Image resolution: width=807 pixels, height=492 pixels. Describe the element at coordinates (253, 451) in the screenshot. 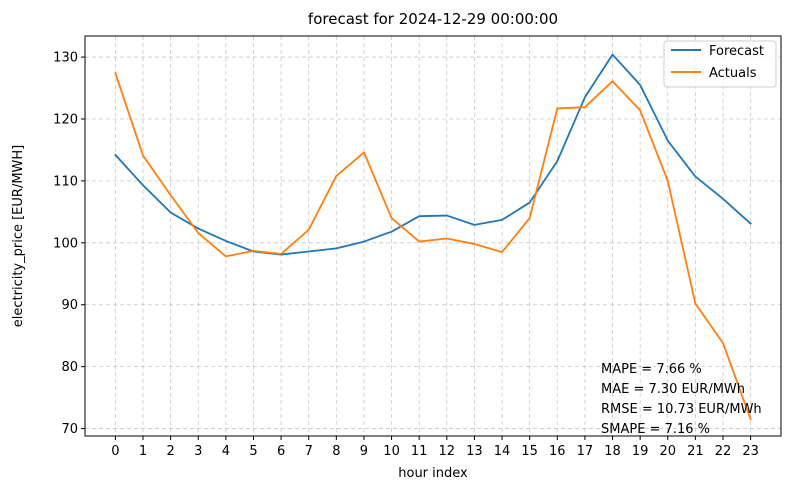

I see `x-tick-label: 5` at that location.